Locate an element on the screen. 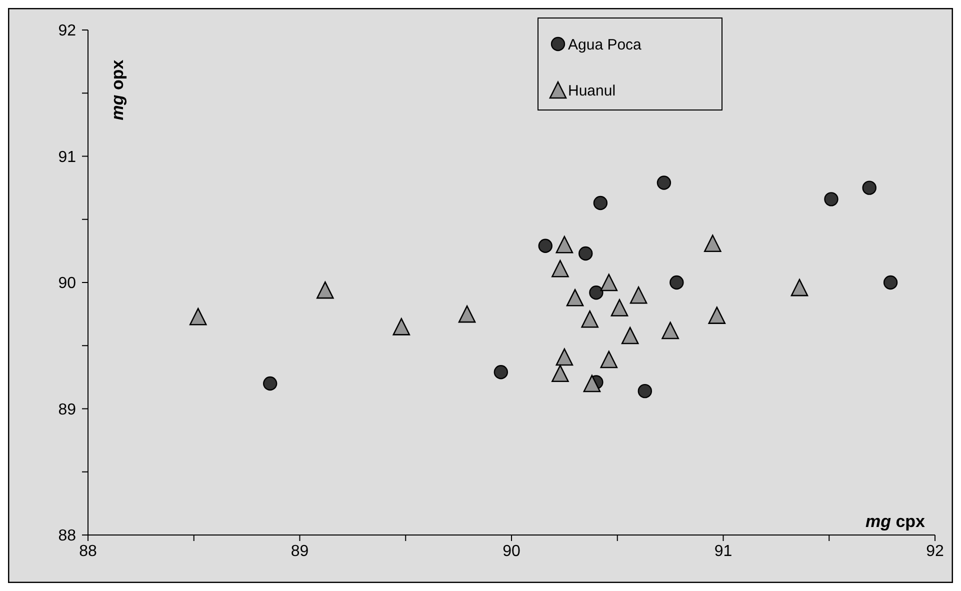 The width and height of the screenshot is (961, 591). y-tick-label: 91 is located at coordinates (67, 157).